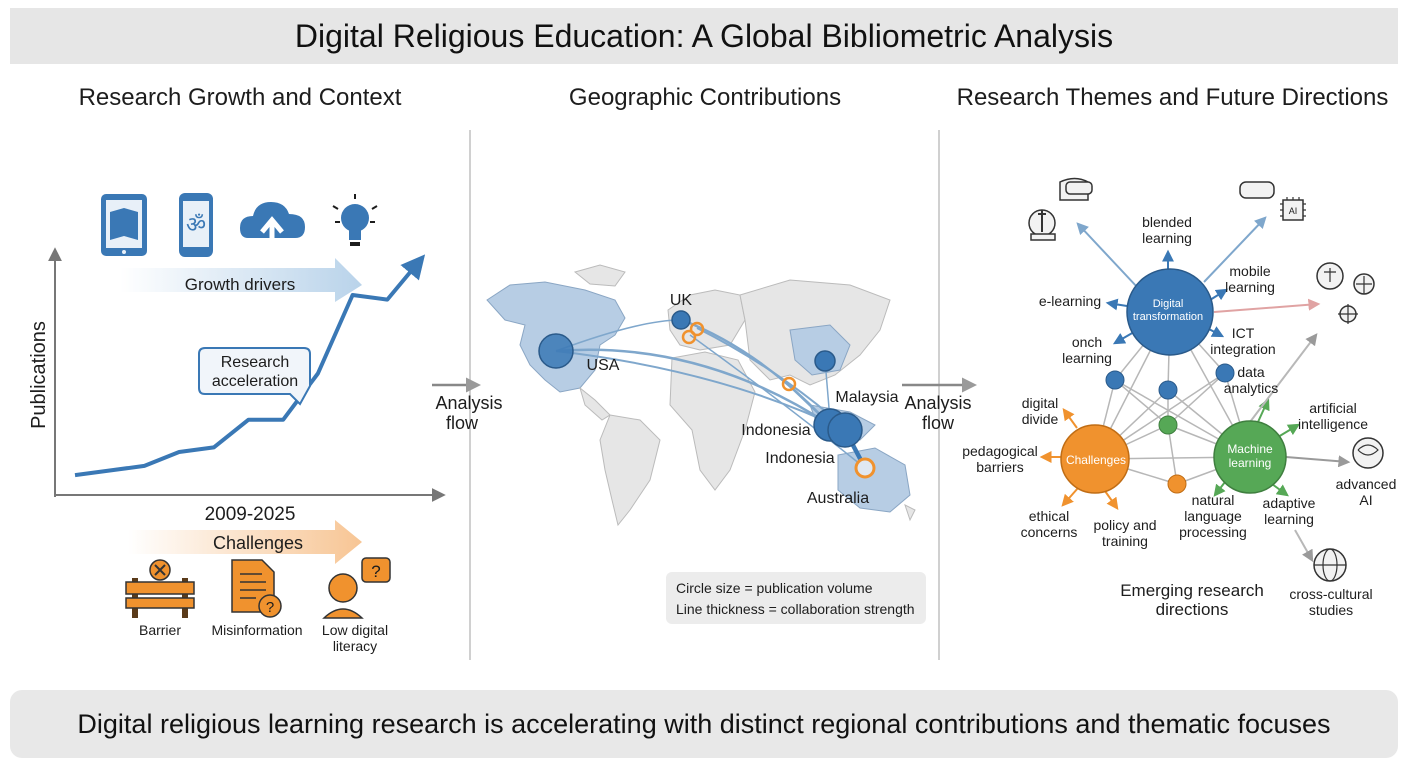 The width and height of the screenshot is (1408, 768). I want to click on svg-text: ICT, so click(1243, 333).